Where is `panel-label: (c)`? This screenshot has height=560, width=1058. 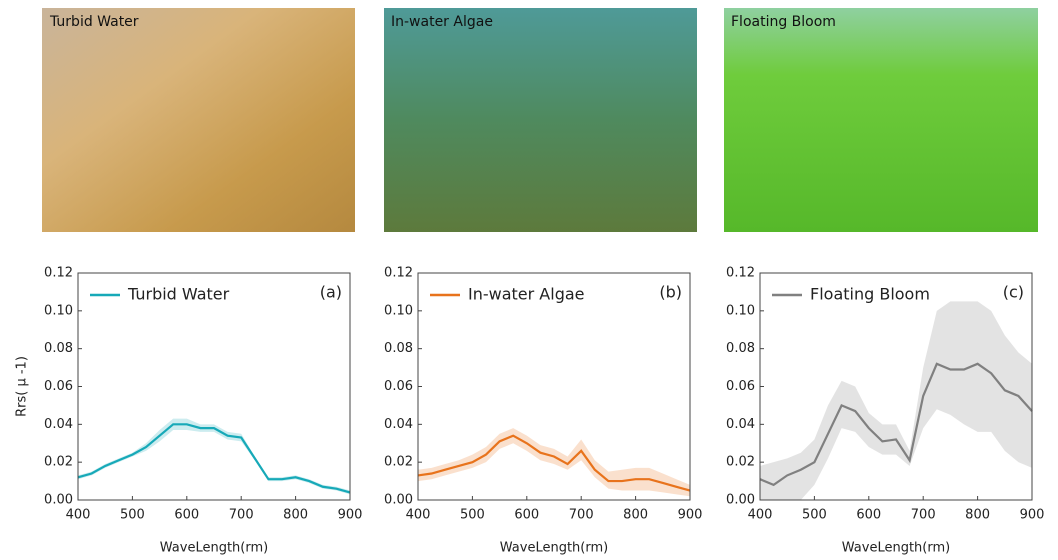
panel-label: (c) is located at coordinates (1013, 292).